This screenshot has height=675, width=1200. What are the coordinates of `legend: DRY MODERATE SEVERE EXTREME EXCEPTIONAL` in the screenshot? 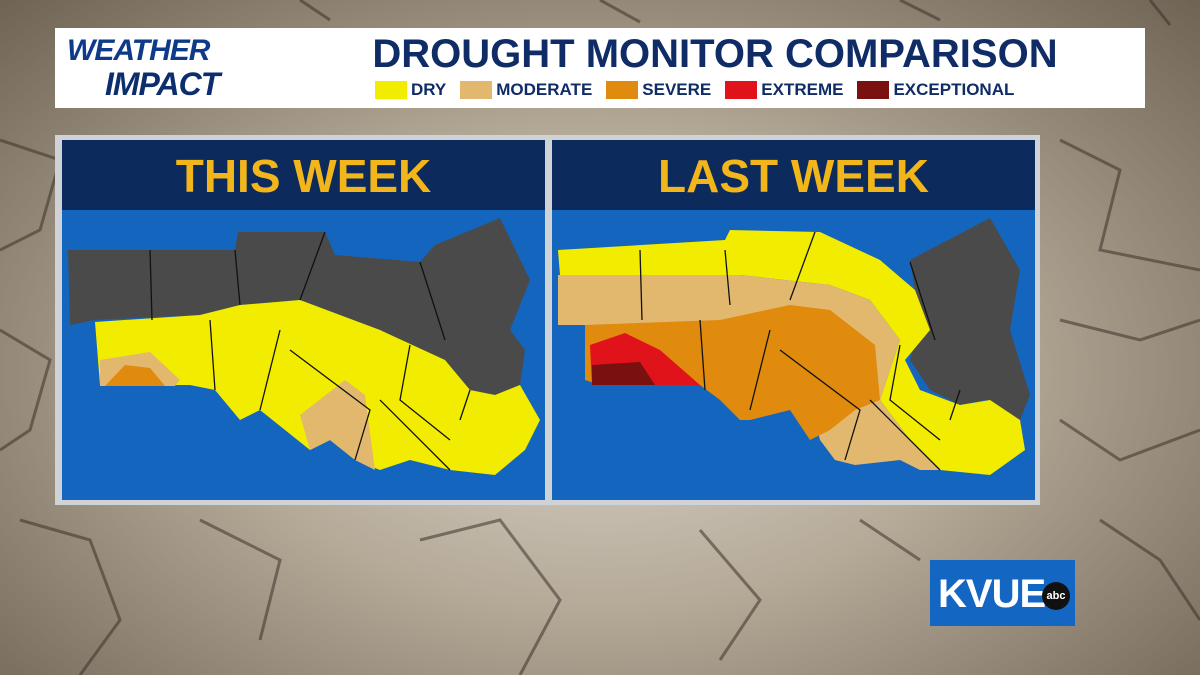 It's located at (694, 90).